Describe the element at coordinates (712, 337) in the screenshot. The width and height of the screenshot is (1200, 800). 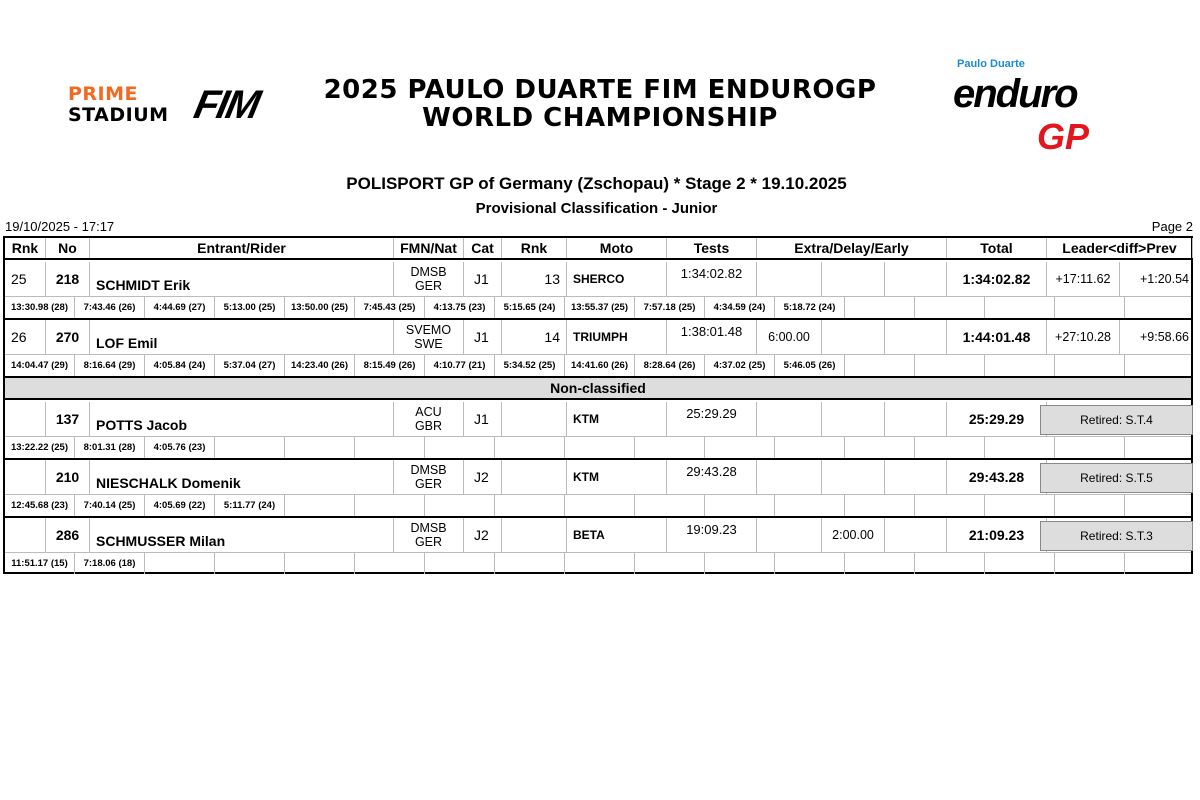
I see `tests-time: 1:38:01.48` at that location.